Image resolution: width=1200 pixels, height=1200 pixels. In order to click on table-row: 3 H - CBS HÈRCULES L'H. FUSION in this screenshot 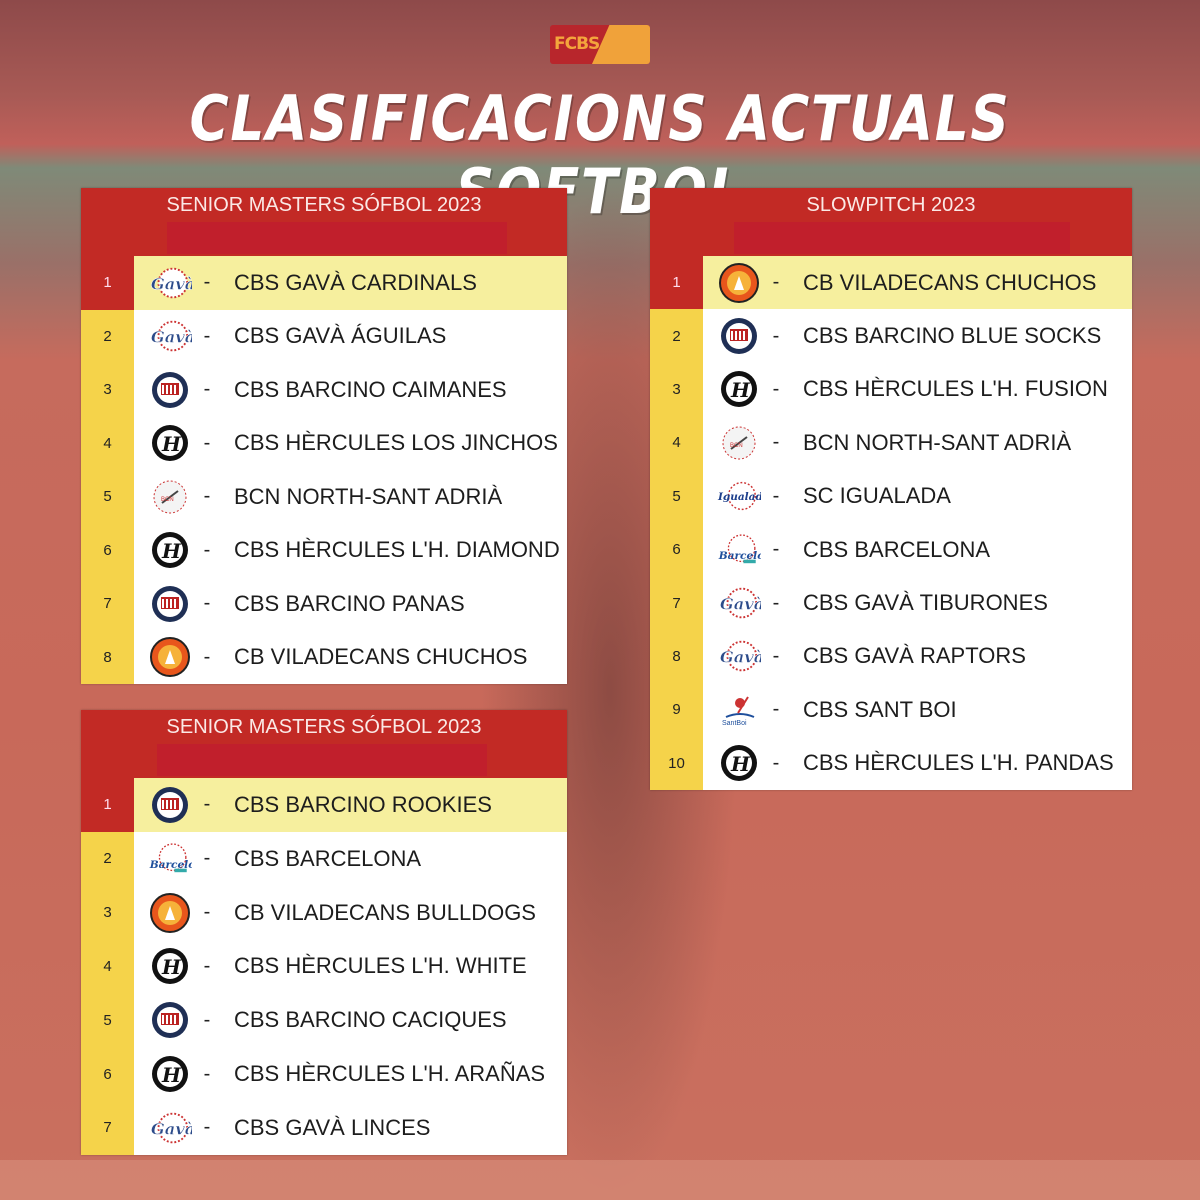, I will do `click(891, 389)`.